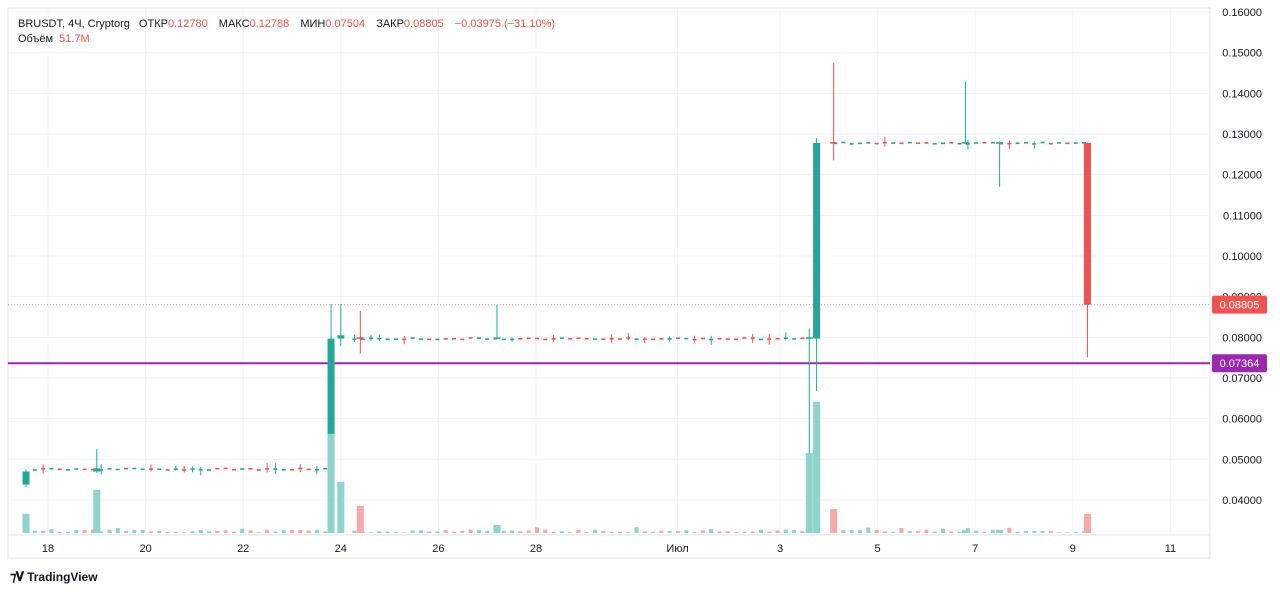  Describe the element at coordinates (536, 549) in the screenshot. I see `x-tick-label: 28` at that location.